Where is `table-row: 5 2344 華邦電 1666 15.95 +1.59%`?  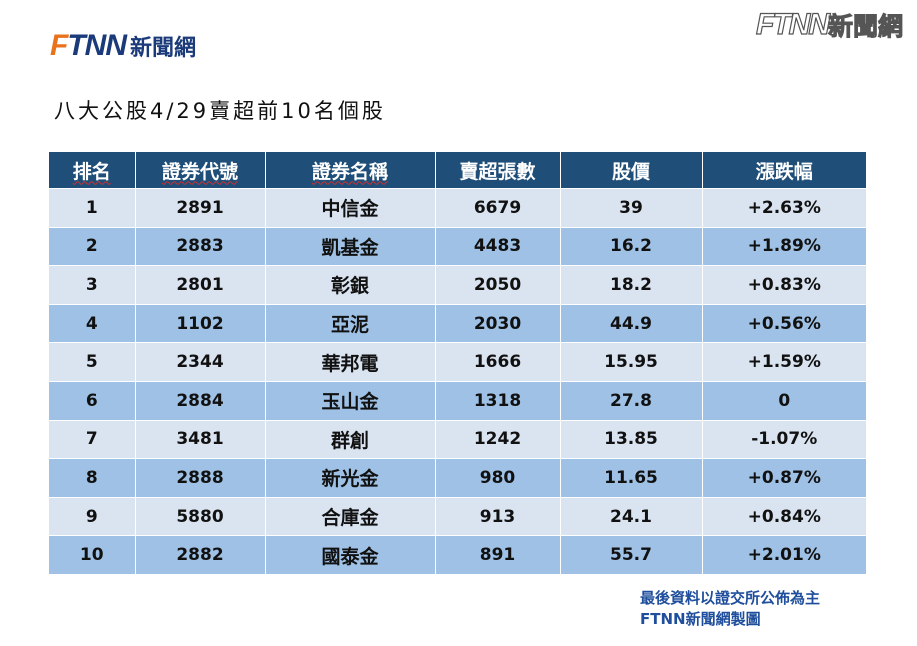 table-row: 5 2344 華邦電 1666 15.95 +1.59% is located at coordinates (457, 362).